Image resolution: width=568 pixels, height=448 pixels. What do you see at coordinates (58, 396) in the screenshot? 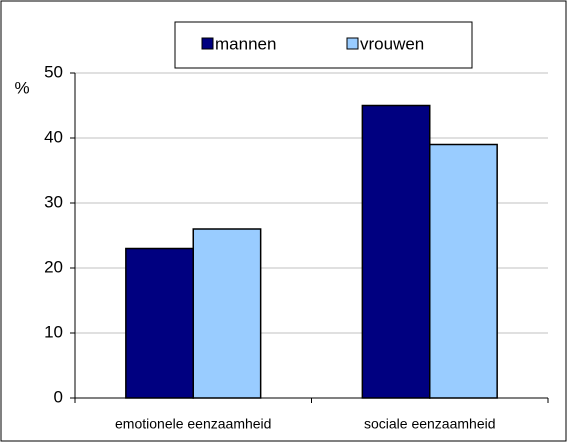
I see `y-tick-label: 0` at bounding box center [58, 396].